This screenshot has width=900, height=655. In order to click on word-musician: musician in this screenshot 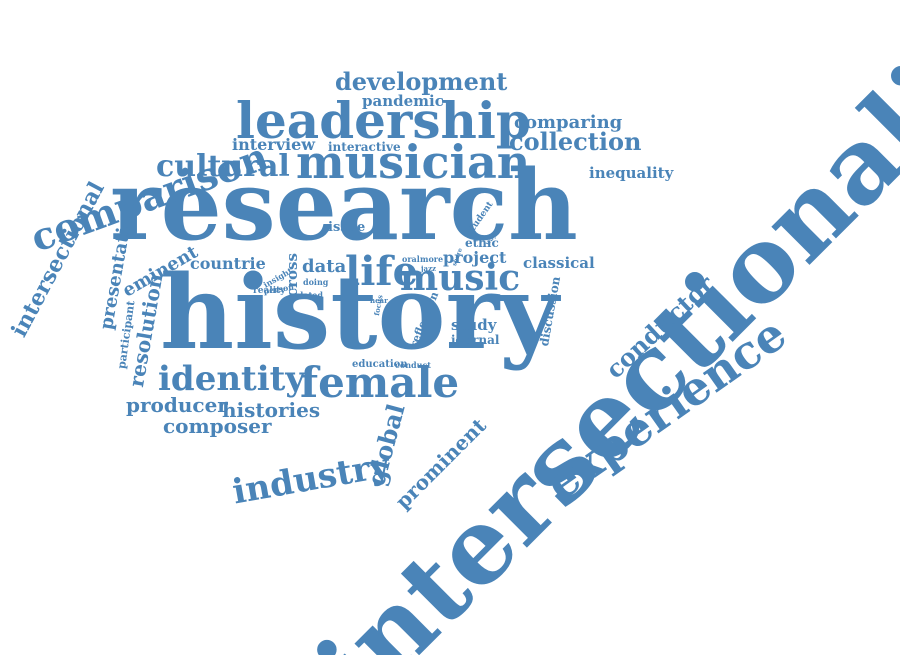, I will do `click(413, 162)`.